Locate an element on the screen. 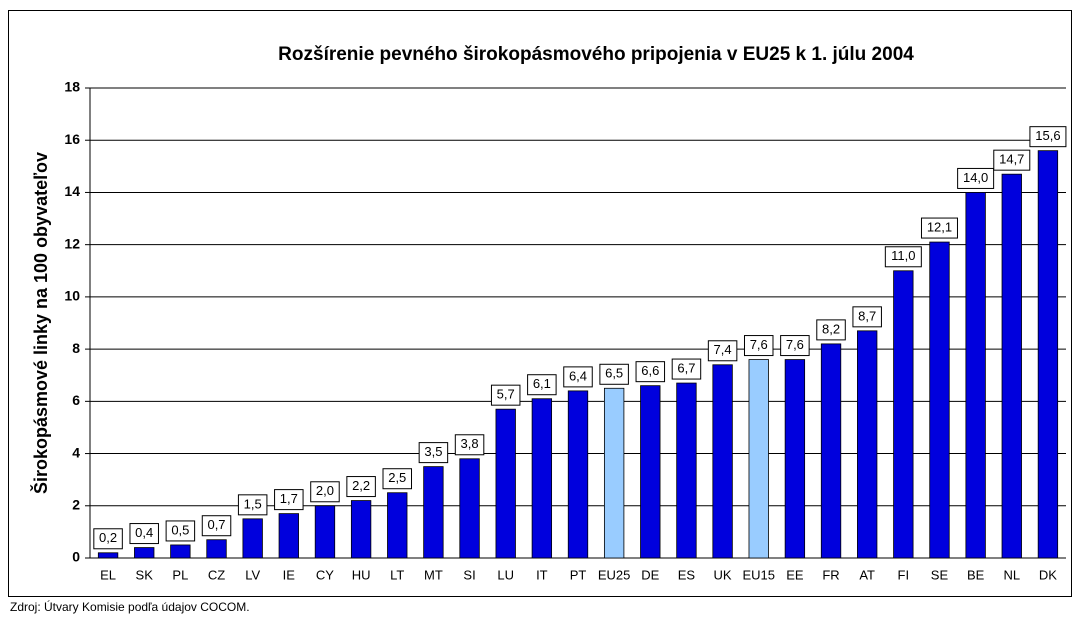 This screenshot has height=619, width=1079. value-label: 6,1 is located at coordinates (542, 383).